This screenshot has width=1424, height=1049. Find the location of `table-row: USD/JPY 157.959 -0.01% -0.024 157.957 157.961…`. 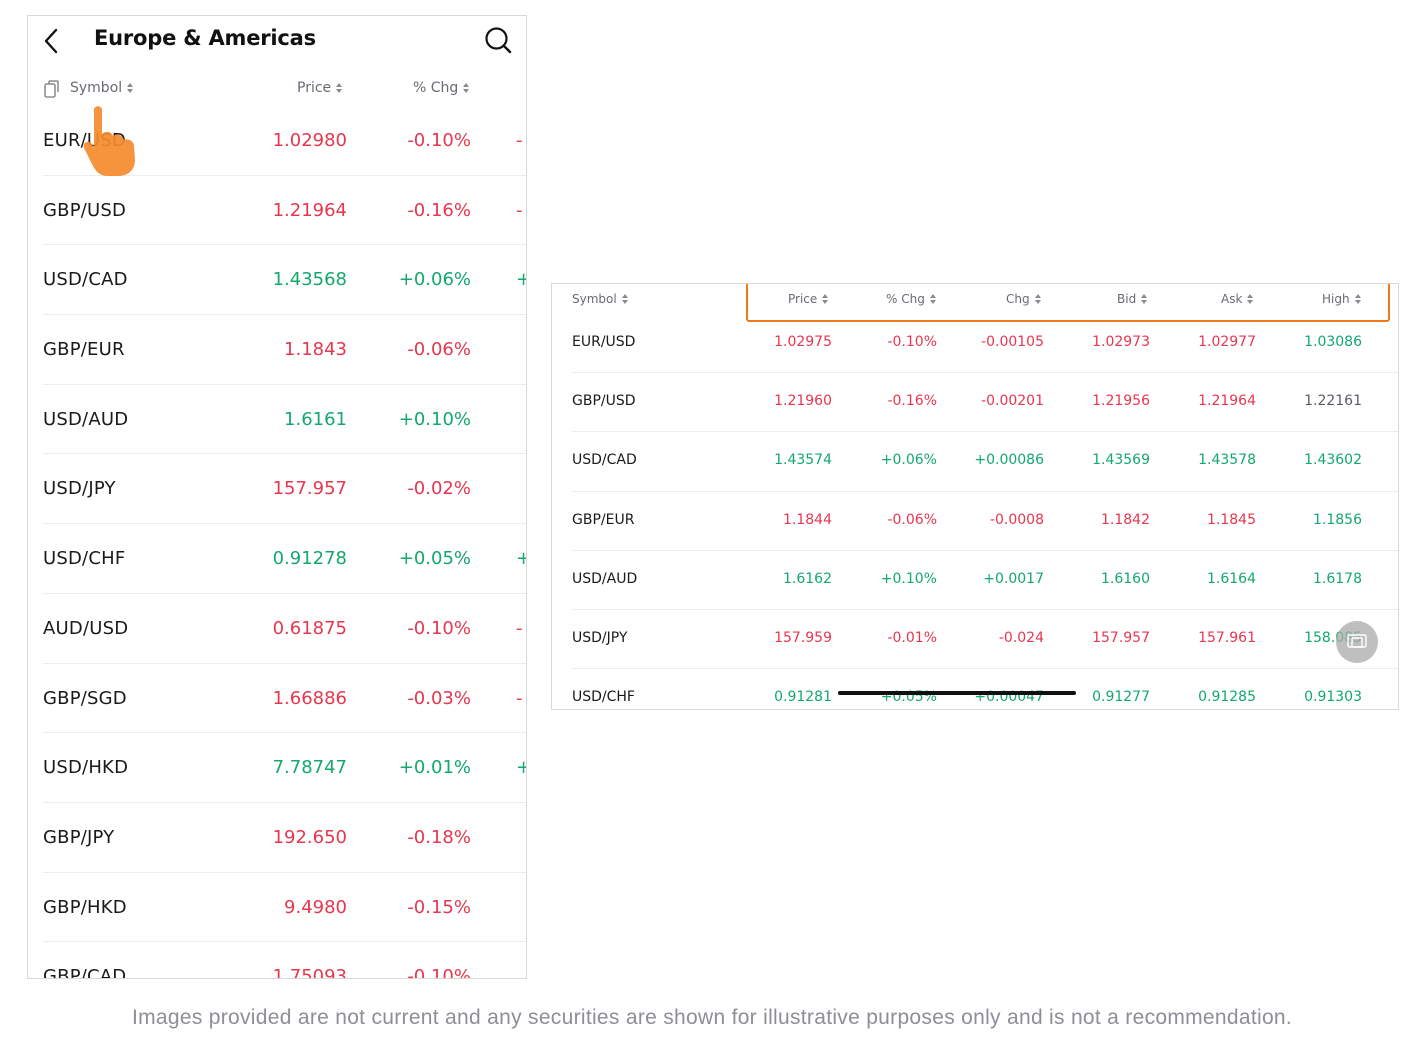

table-row: USD/JPY 157.959 -0.01% -0.024 157.957 157.961… is located at coordinates (975, 640).